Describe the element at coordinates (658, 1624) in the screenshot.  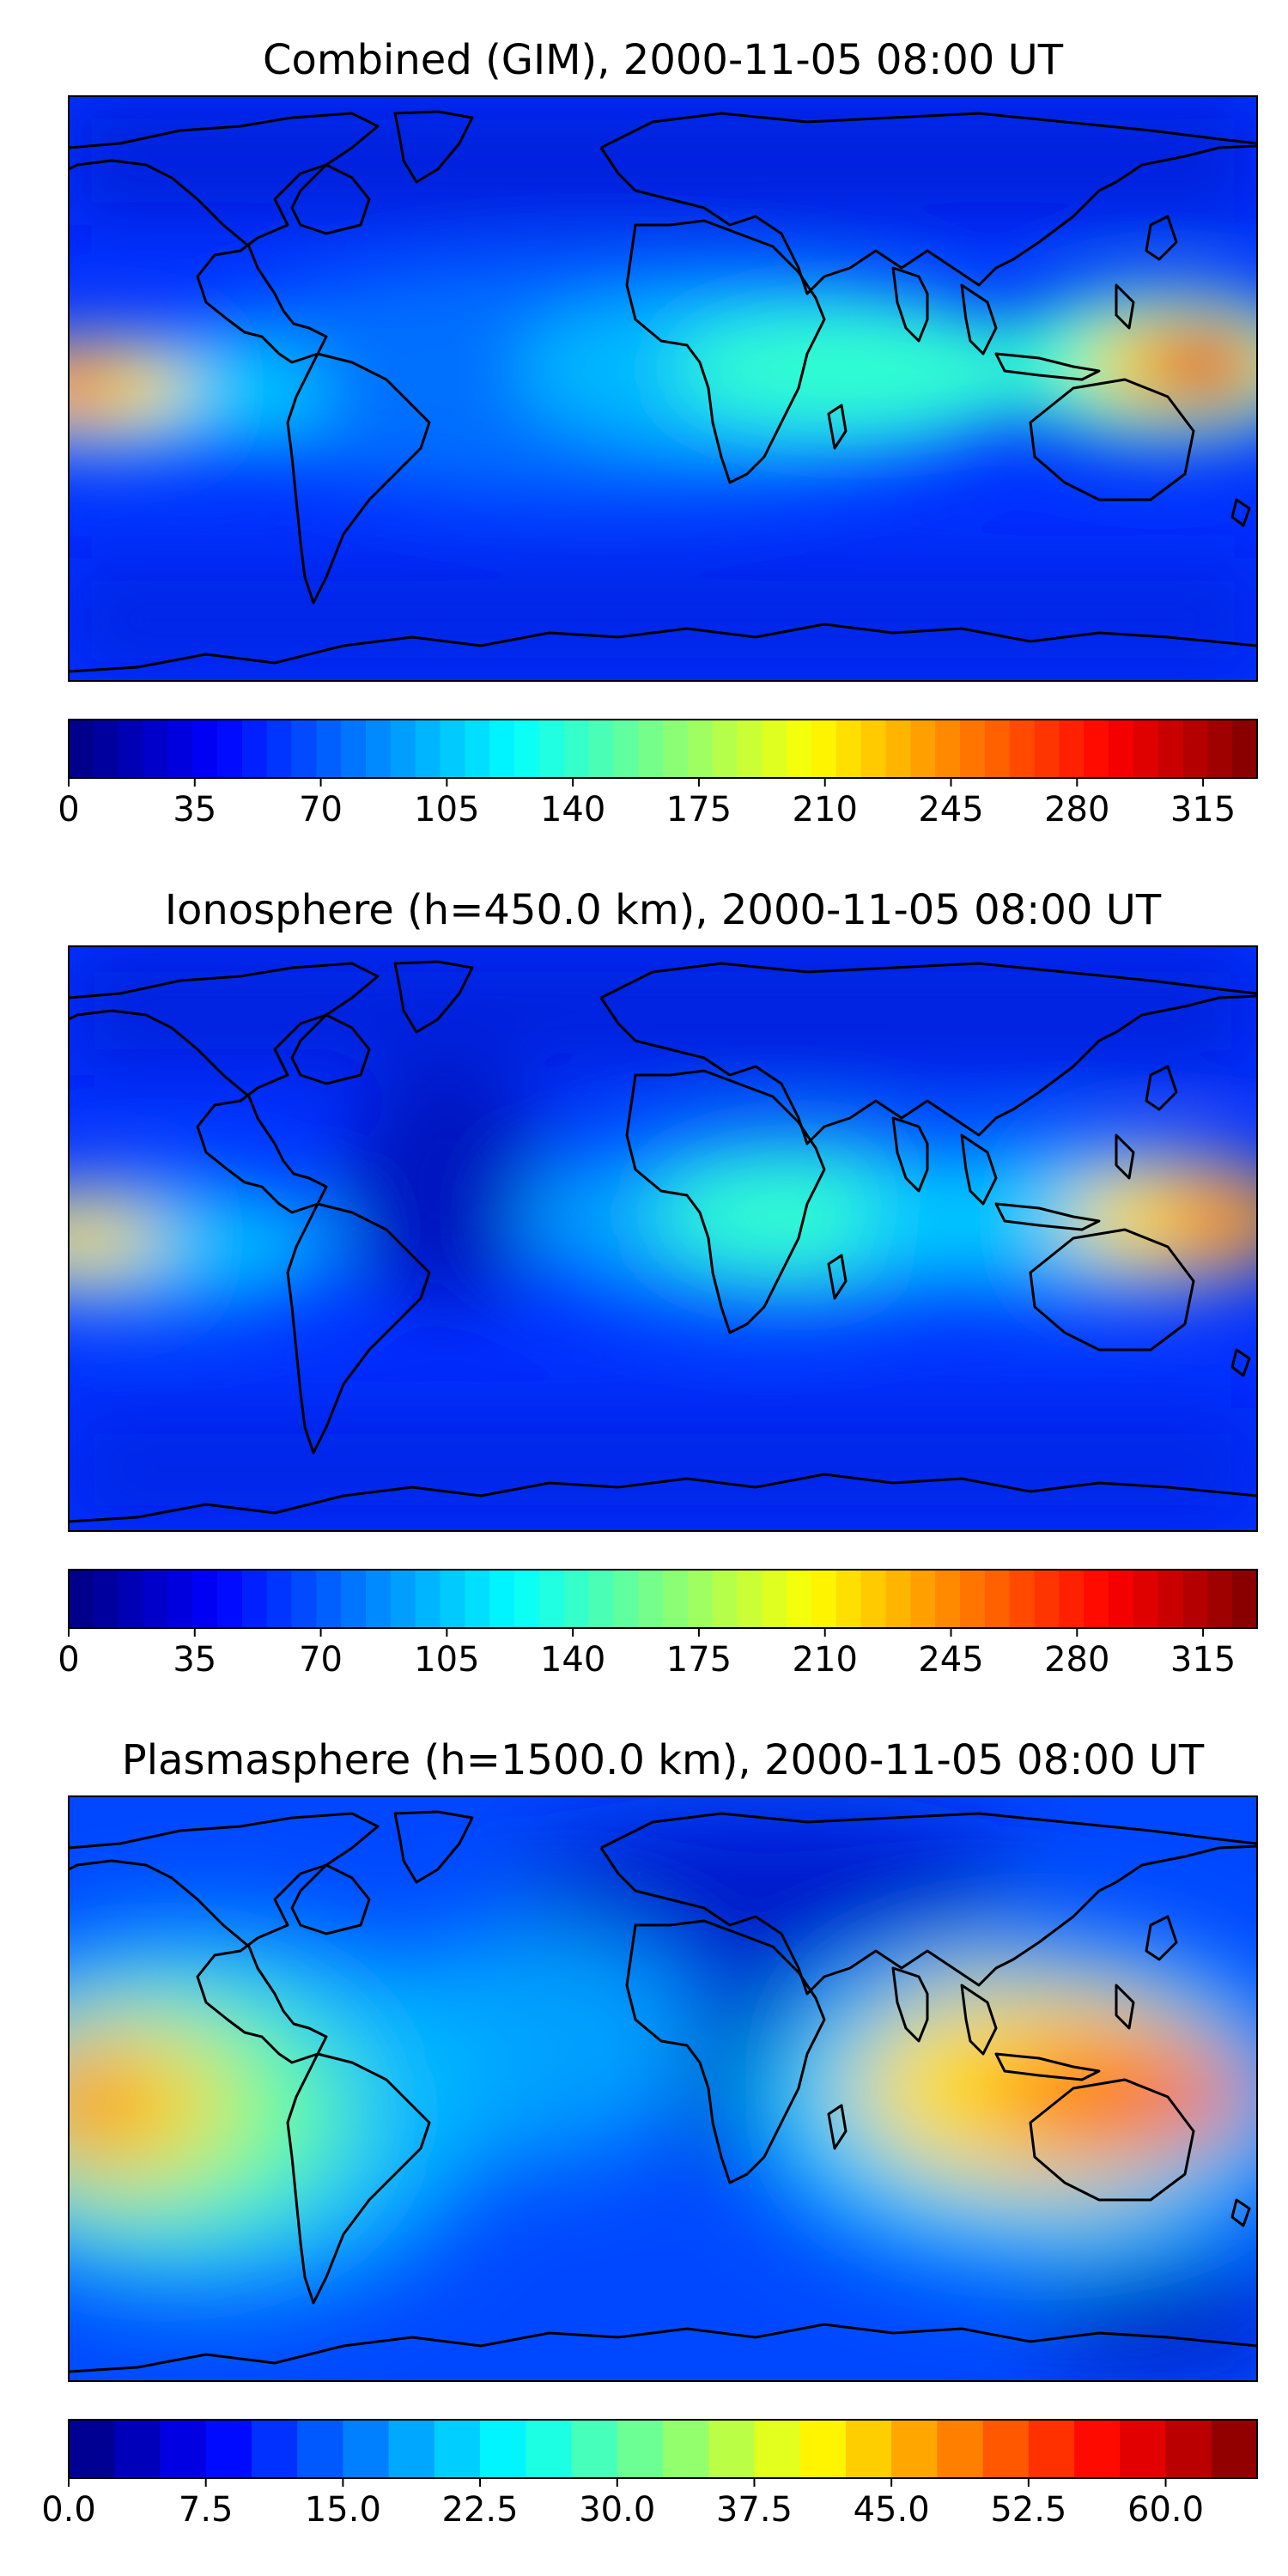
I see `colorbar-ionosphere: 0 35 70 105 140 175 210 245 280 315` at that location.